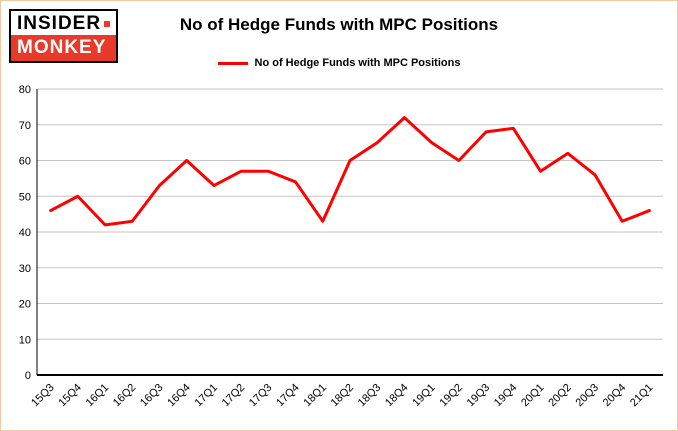 The width and height of the screenshot is (678, 431). I want to click on x-tick-label: 20Q4, so click(615, 396).